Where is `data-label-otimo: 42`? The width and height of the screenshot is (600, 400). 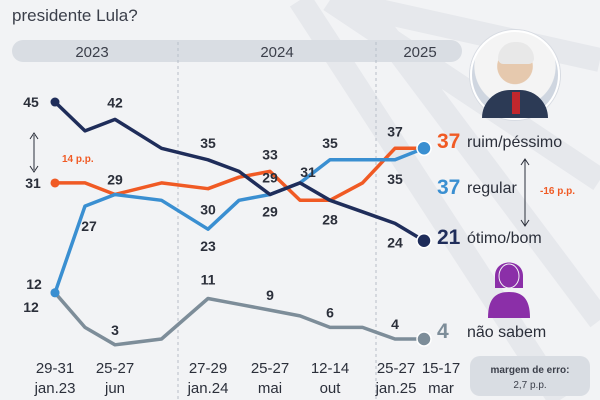 data-label-otimo: 42 is located at coordinates (115, 102).